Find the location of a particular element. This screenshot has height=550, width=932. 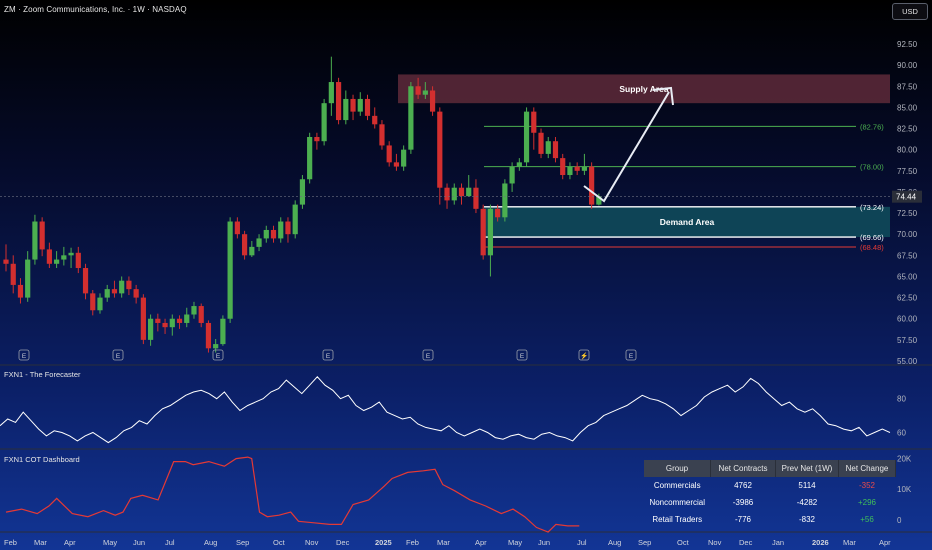

level-label: (82.76) is located at coordinates (872, 126).